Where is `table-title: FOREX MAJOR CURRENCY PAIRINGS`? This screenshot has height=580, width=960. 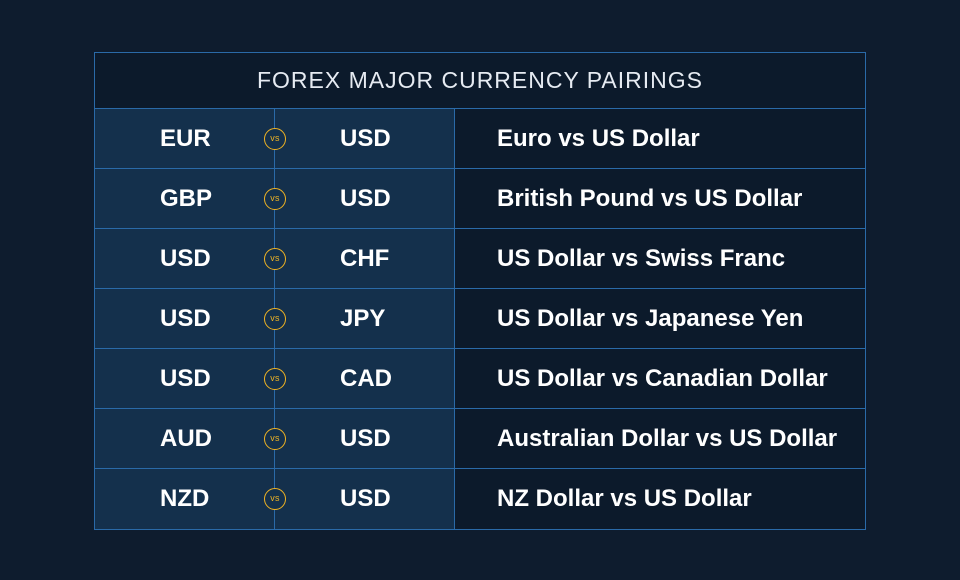 table-title: FOREX MAJOR CURRENCY PAIRINGS is located at coordinates (480, 81).